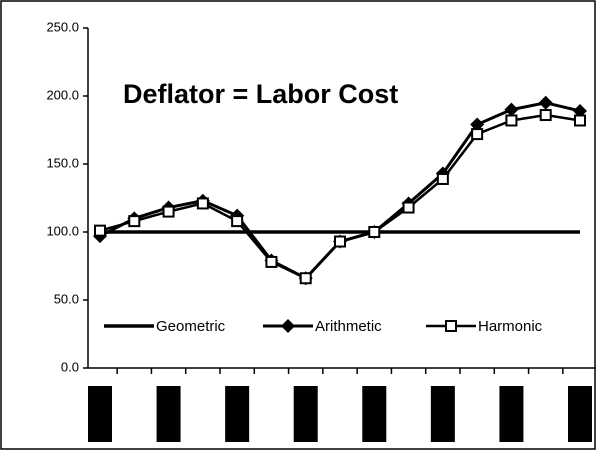 The height and width of the screenshot is (450, 596). What do you see at coordinates (510, 326) in the screenshot?
I see `legend-label: Harmonic` at bounding box center [510, 326].